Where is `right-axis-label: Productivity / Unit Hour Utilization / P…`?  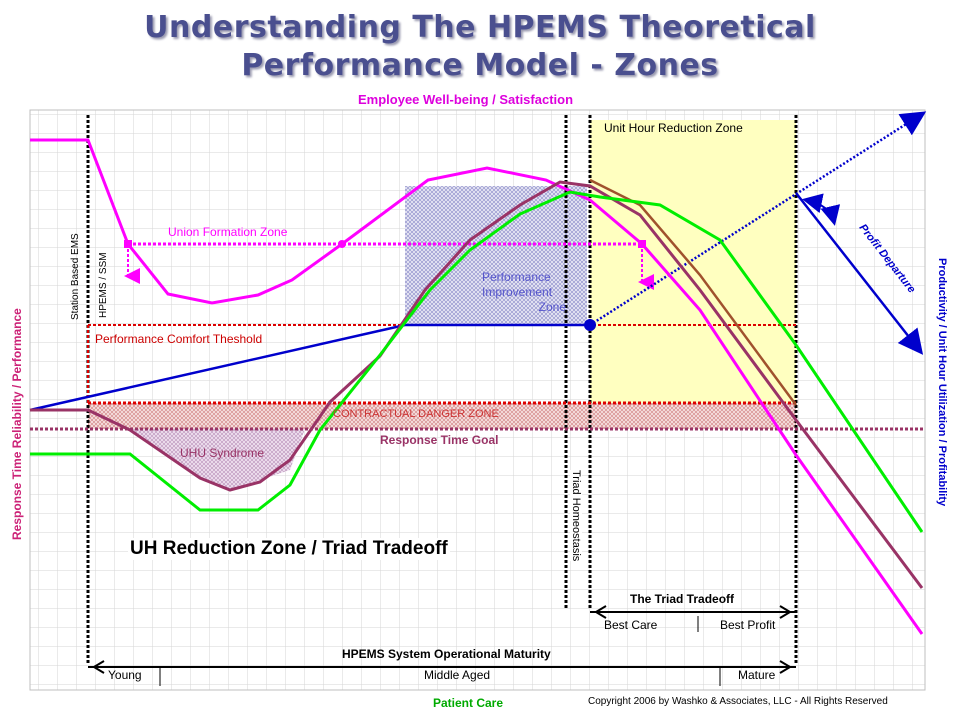 right-axis-label: Productivity / Unit Hour Utilization / P… is located at coordinates (942, 382).